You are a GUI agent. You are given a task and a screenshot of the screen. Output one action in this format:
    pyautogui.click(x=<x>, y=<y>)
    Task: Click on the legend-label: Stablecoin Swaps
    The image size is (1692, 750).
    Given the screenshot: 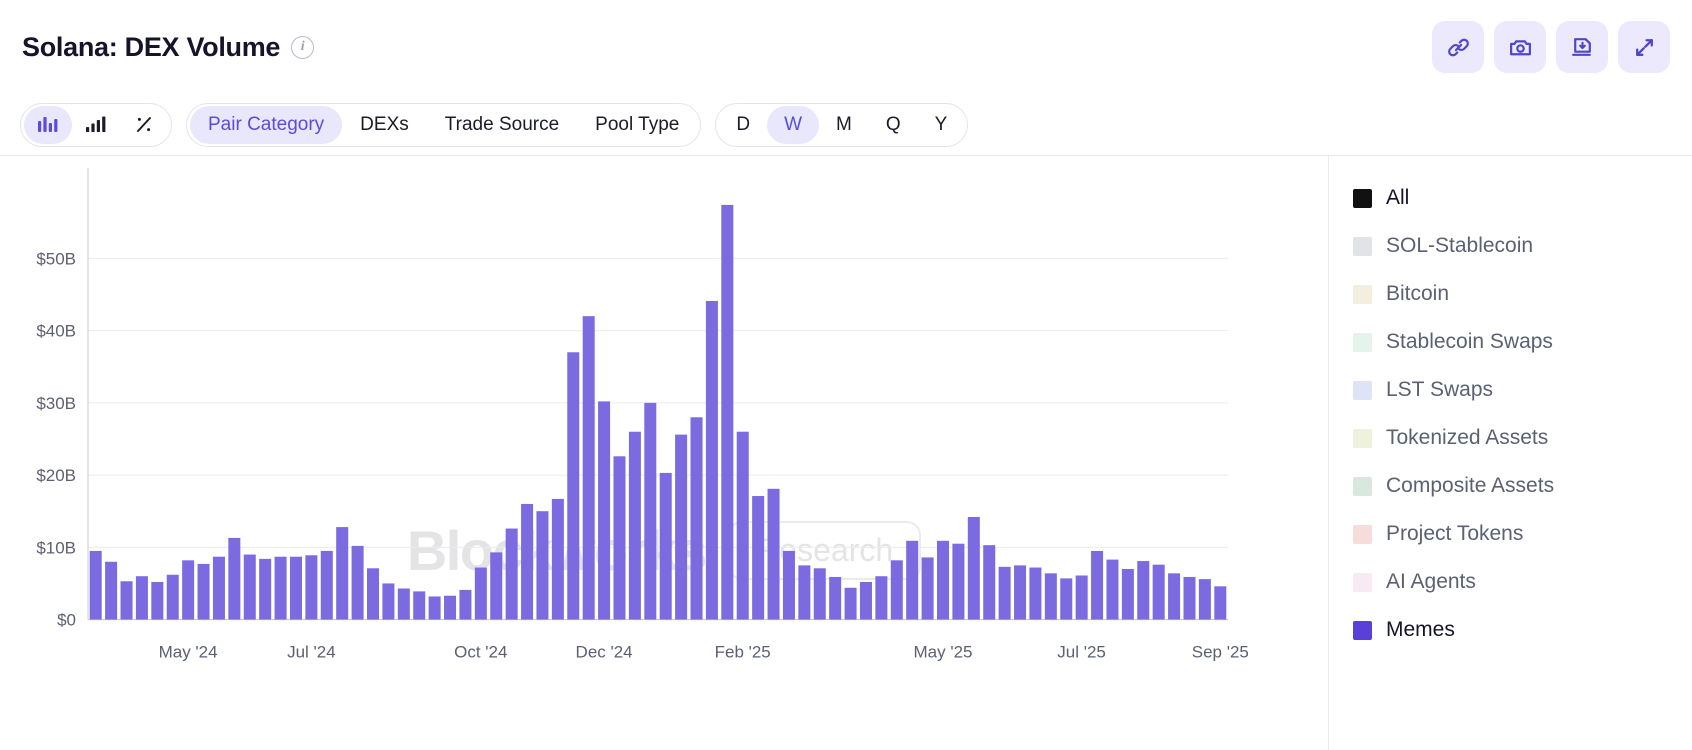 What is the action you would take?
    pyautogui.click(x=1469, y=341)
    